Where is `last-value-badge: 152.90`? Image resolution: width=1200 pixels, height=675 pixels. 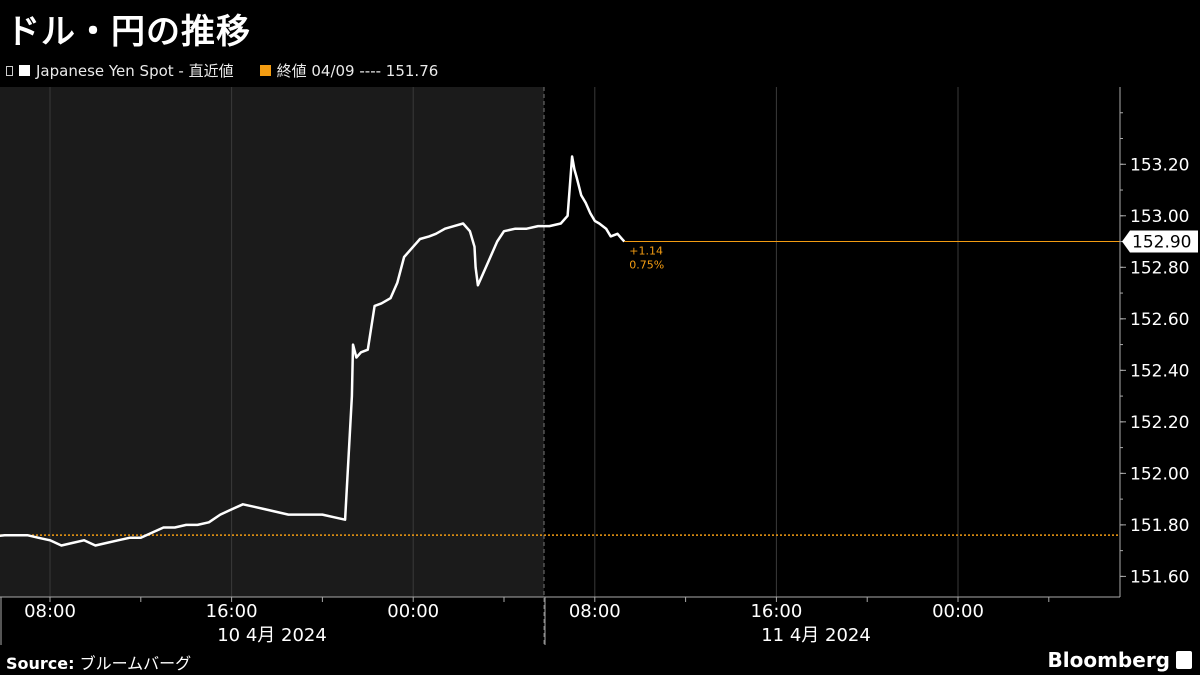 last-value-badge: 152.90 is located at coordinates (1160, 241).